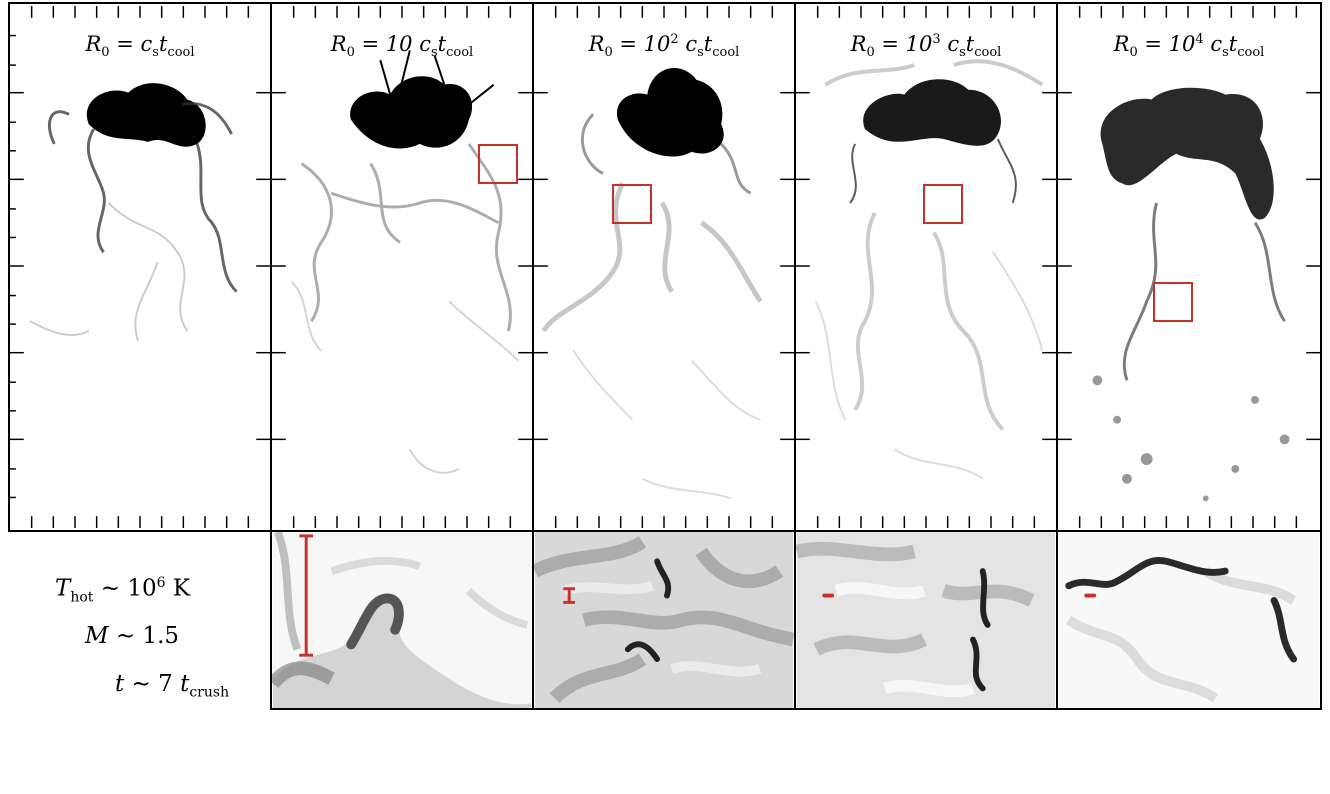 Image resolution: width=1330 pixels, height=794 pixels. I want to click on panel-r0-10: R0 = 10 cstcool, so click(402, 267).